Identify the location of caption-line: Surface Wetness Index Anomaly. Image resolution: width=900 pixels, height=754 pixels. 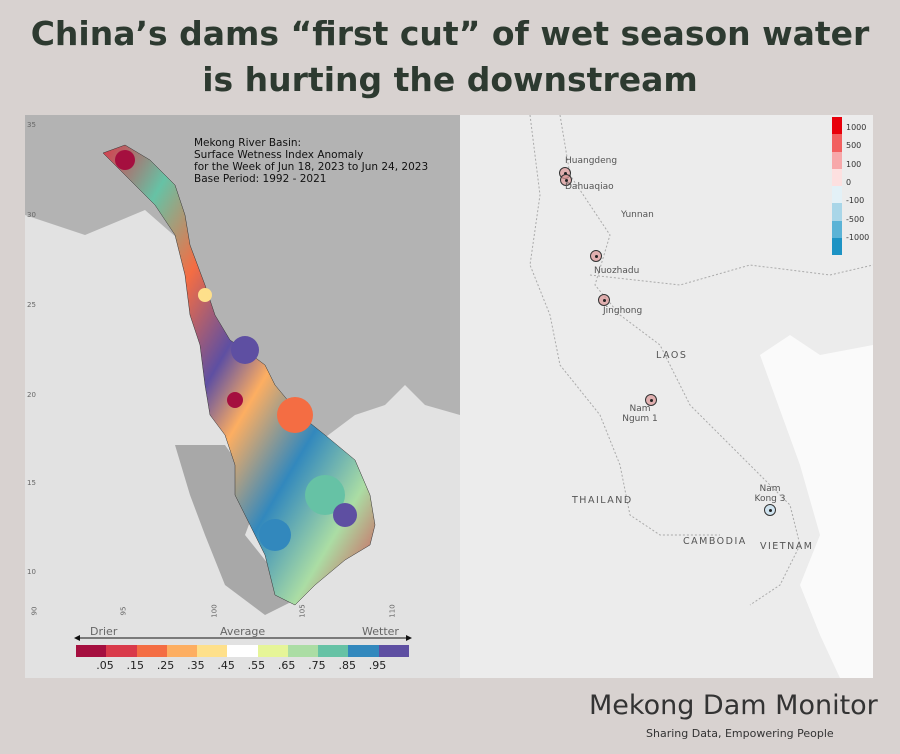
(279, 155).